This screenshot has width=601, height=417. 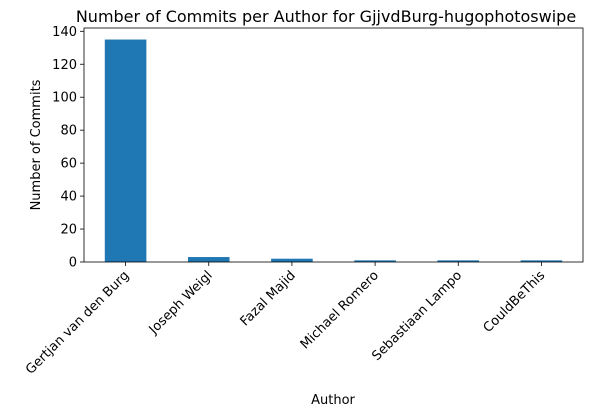 I want to click on y-tick-label: 120, so click(x=64, y=65).